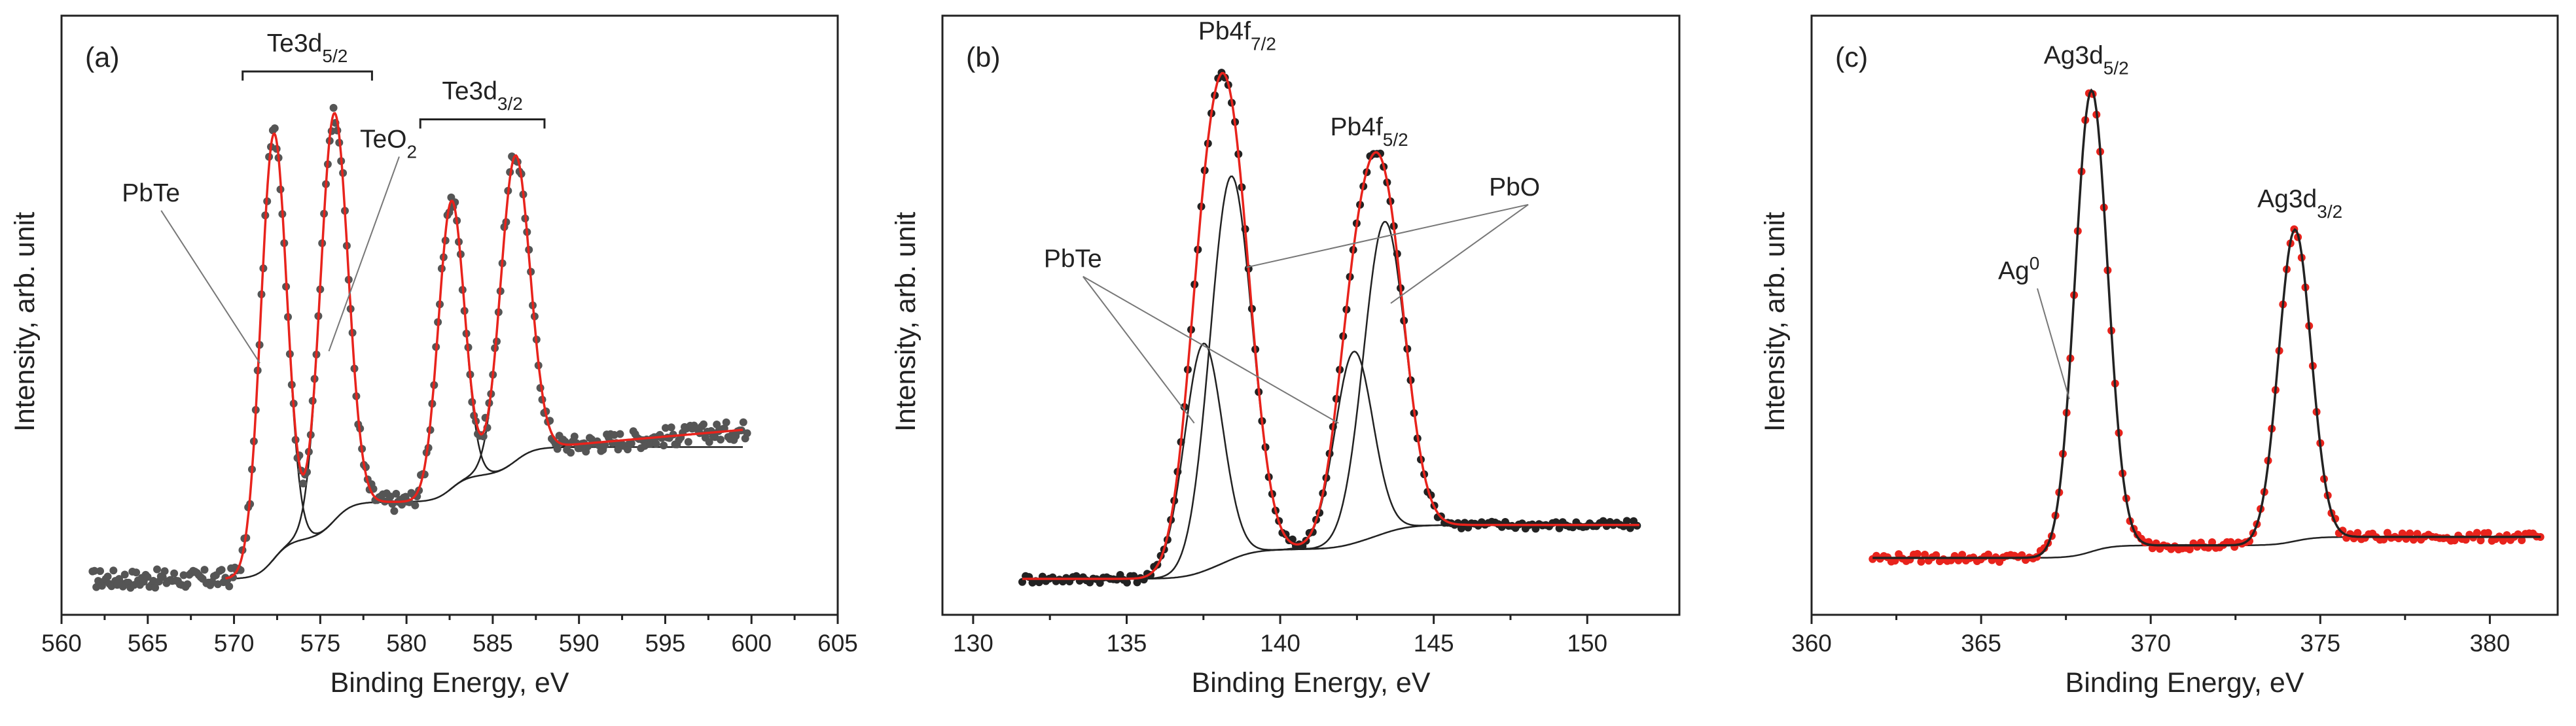 The height and width of the screenshot is (726, 2576). What do you see at coordinates (148, 643) in the screenshot?
I see `x-tick-label: 565` at bounding box center [148, 643].